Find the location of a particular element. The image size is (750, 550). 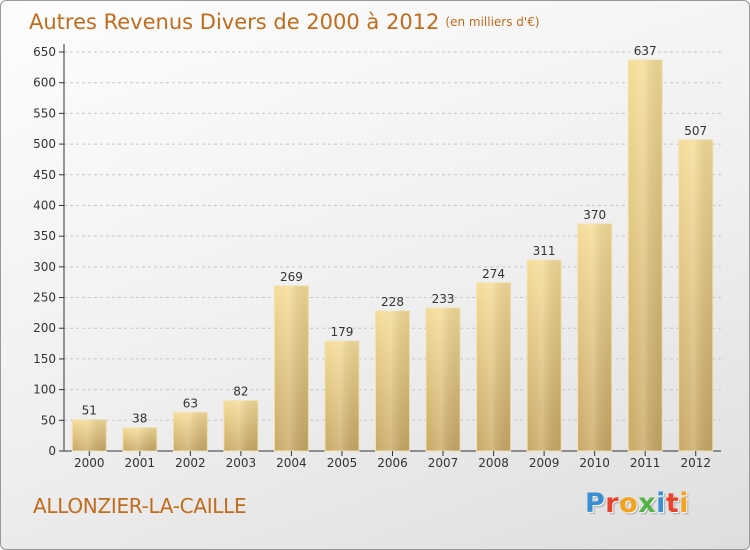

y-tick-label: 600 is located at coordinates (44, 83).